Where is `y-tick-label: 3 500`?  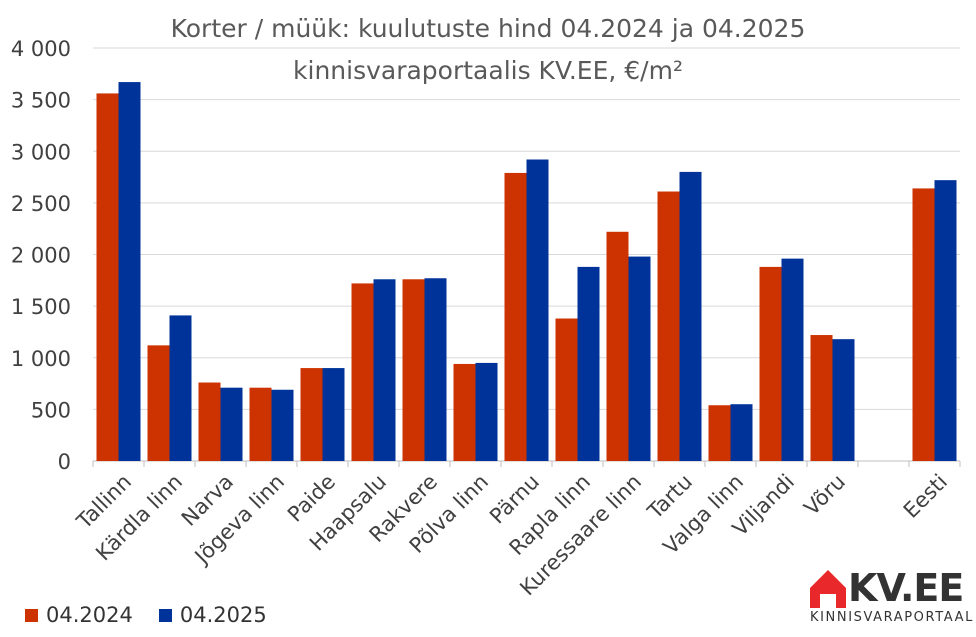 y-tick-label: 3 500 is located at coordinates (41, 101).